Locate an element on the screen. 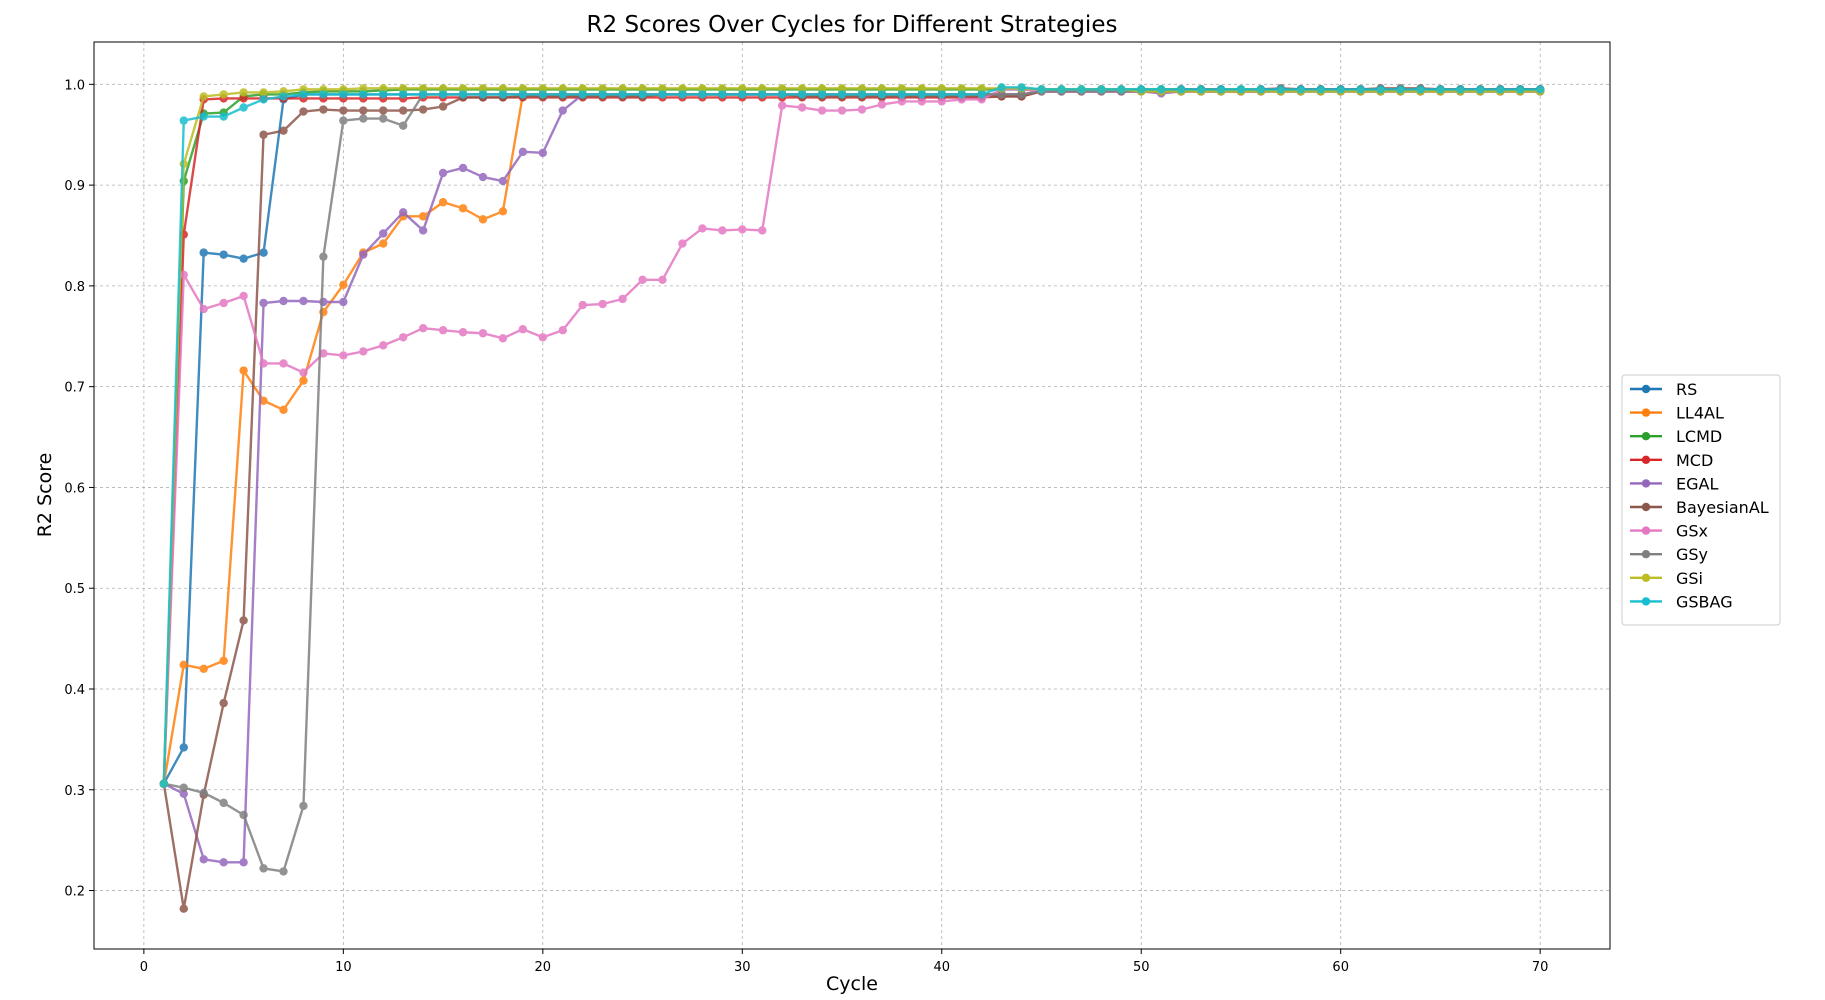 This screenshot has height=1000, width=1825. legend-item: LL4AL is located at coordinates (1677, 413).